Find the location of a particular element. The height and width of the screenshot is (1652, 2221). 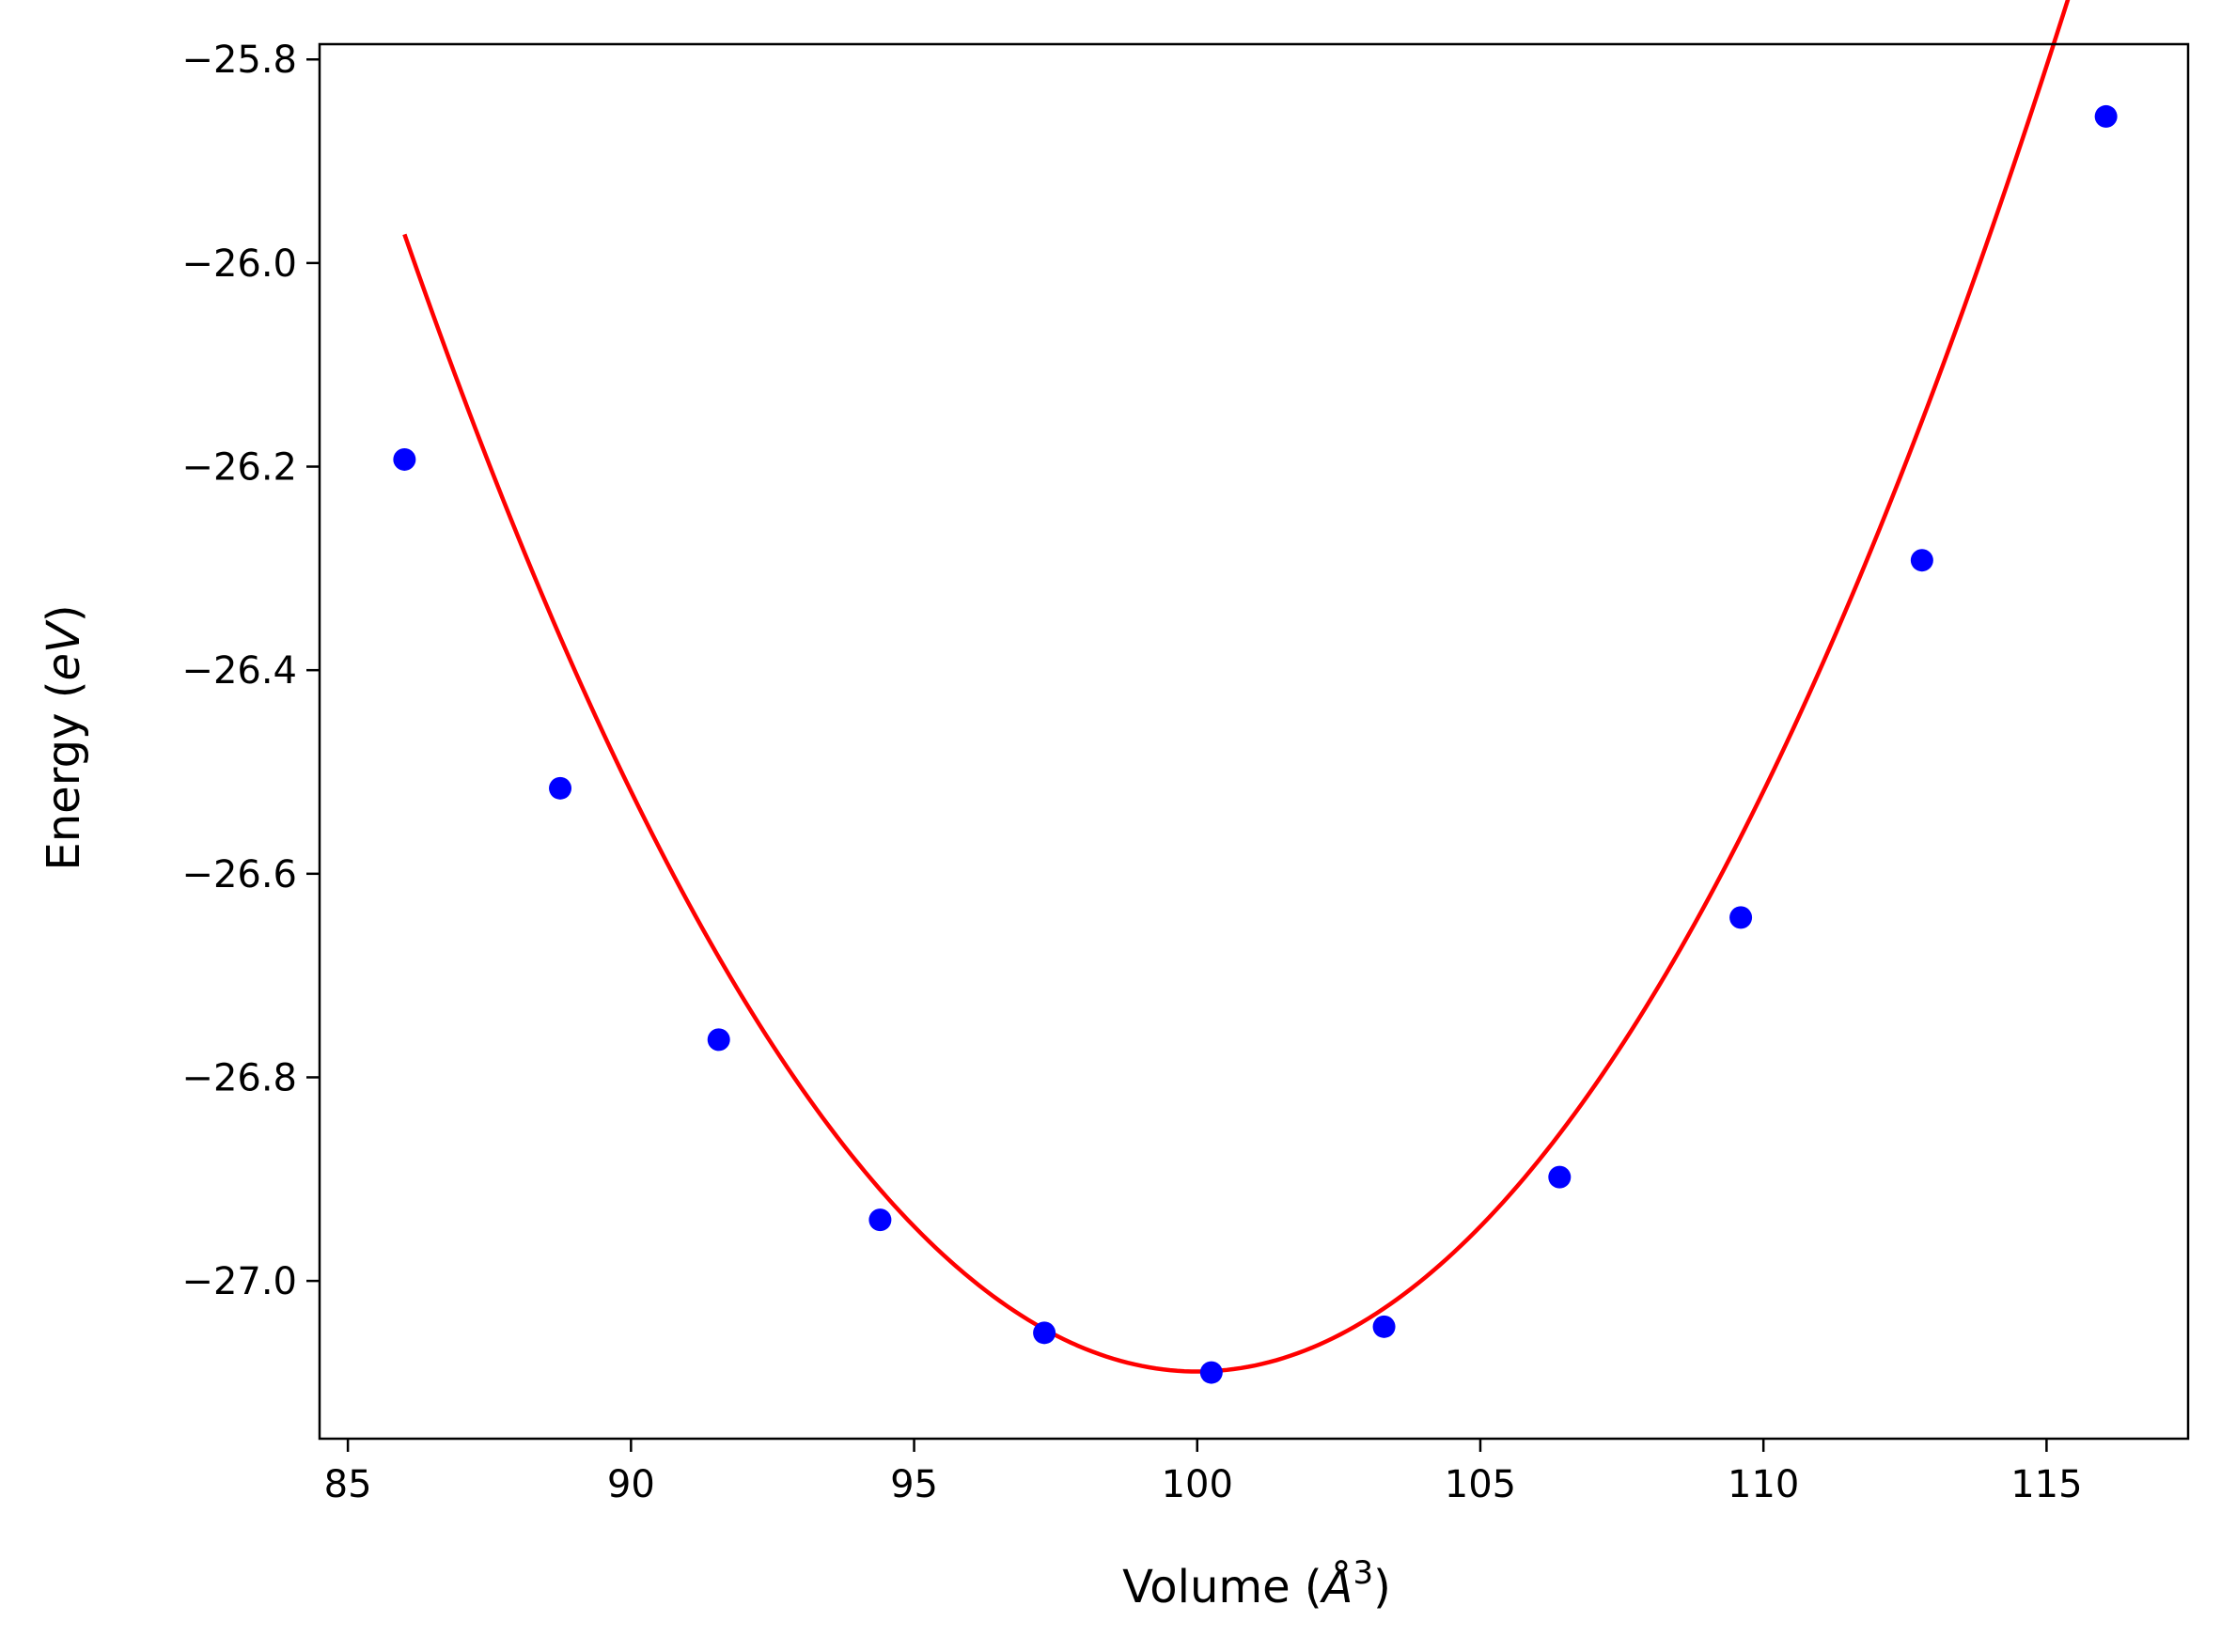

x-axis-ticks: 85 90 95 100 105 110 115 is located at coordinates (1203, 1472).